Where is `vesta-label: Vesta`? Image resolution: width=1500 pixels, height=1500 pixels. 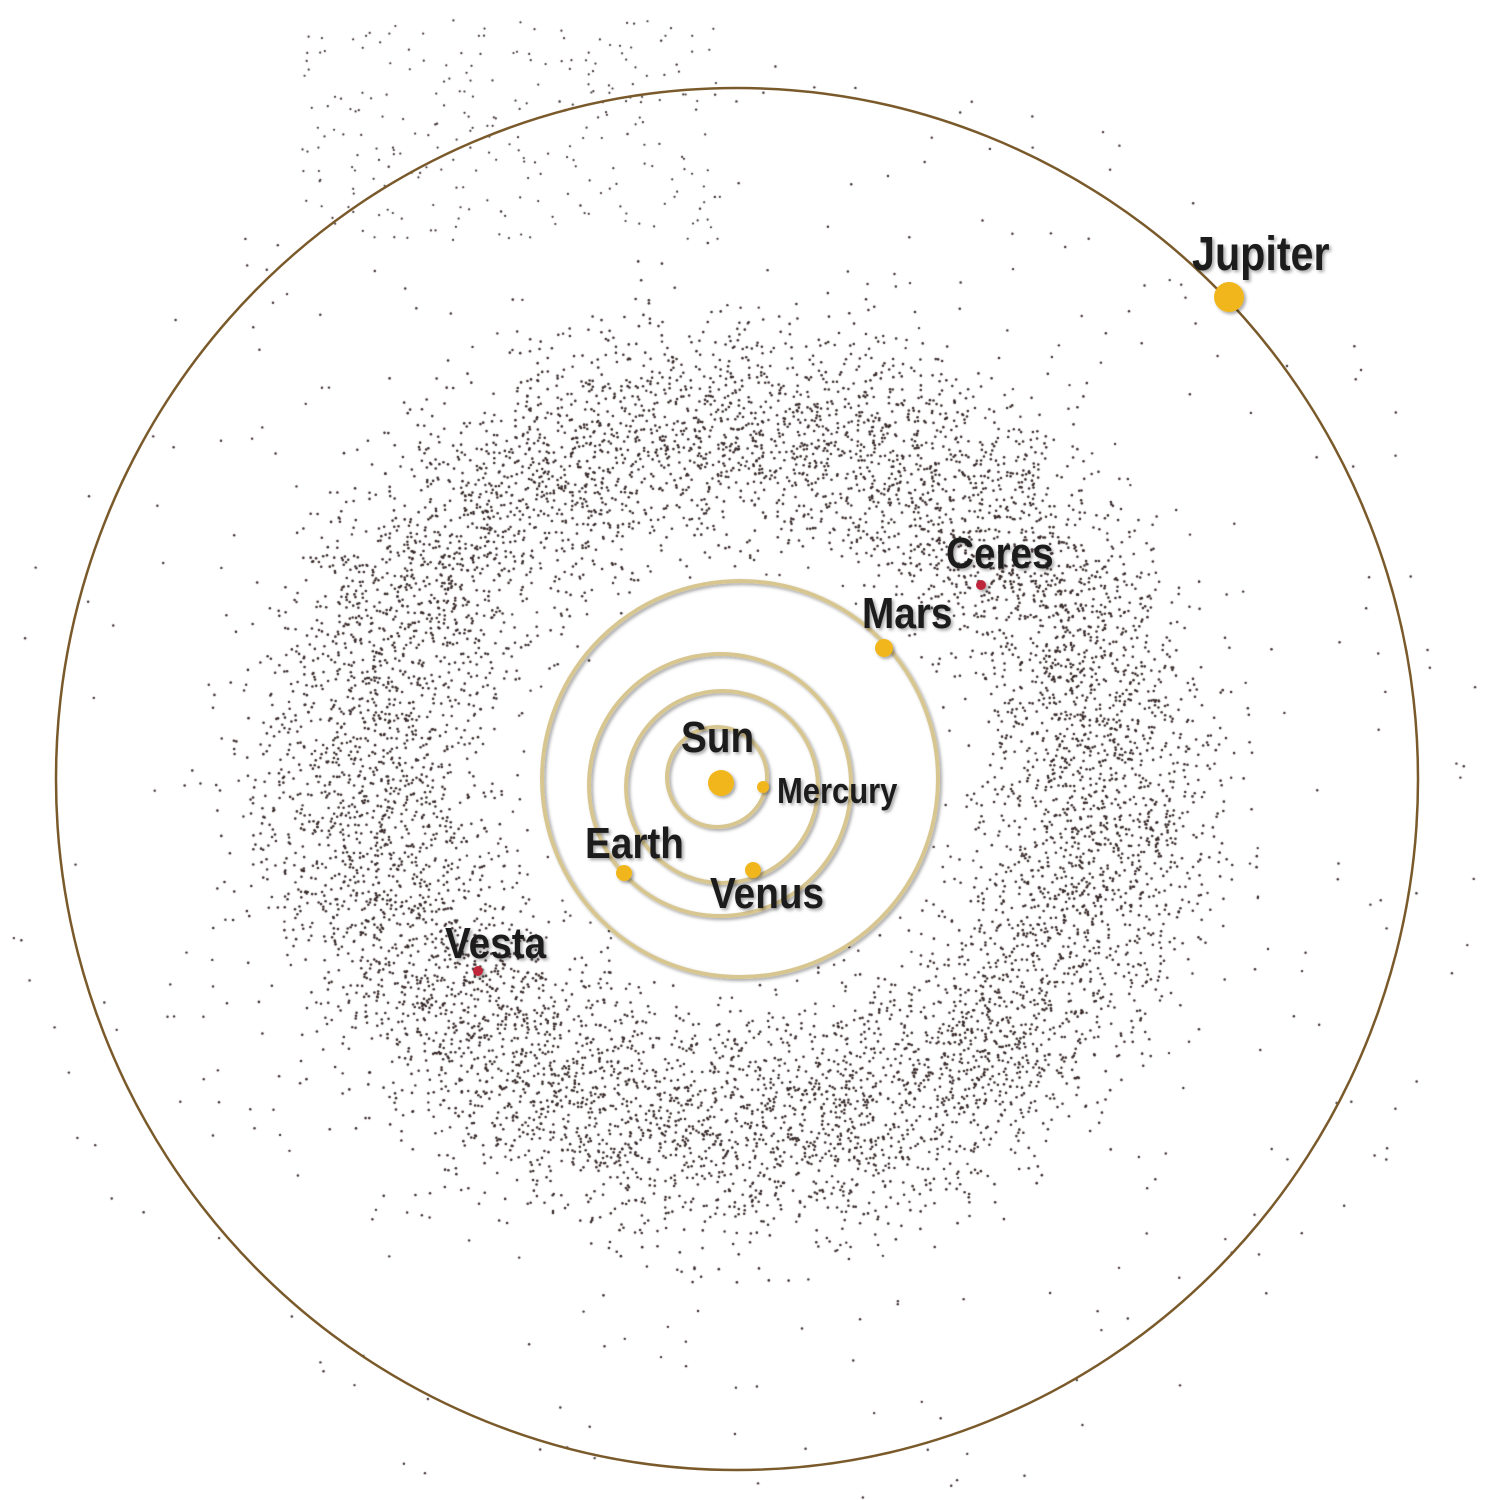
vesta-label: Vesta is located at coordinates (496, 943).